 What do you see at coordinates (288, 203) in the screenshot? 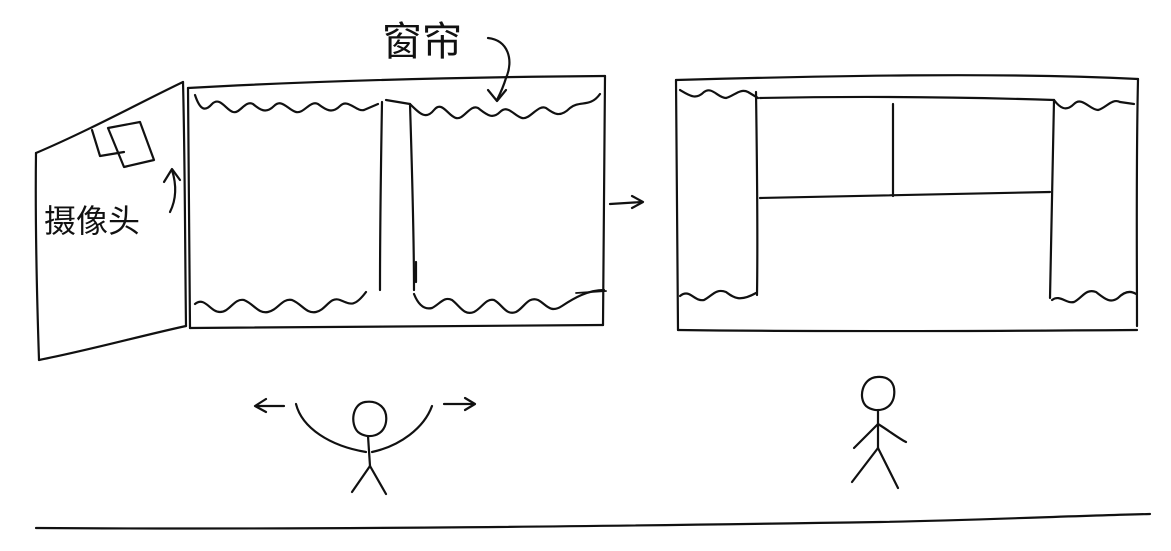
I see `left-curtain-left-panel` at bounding box center [288, 203].